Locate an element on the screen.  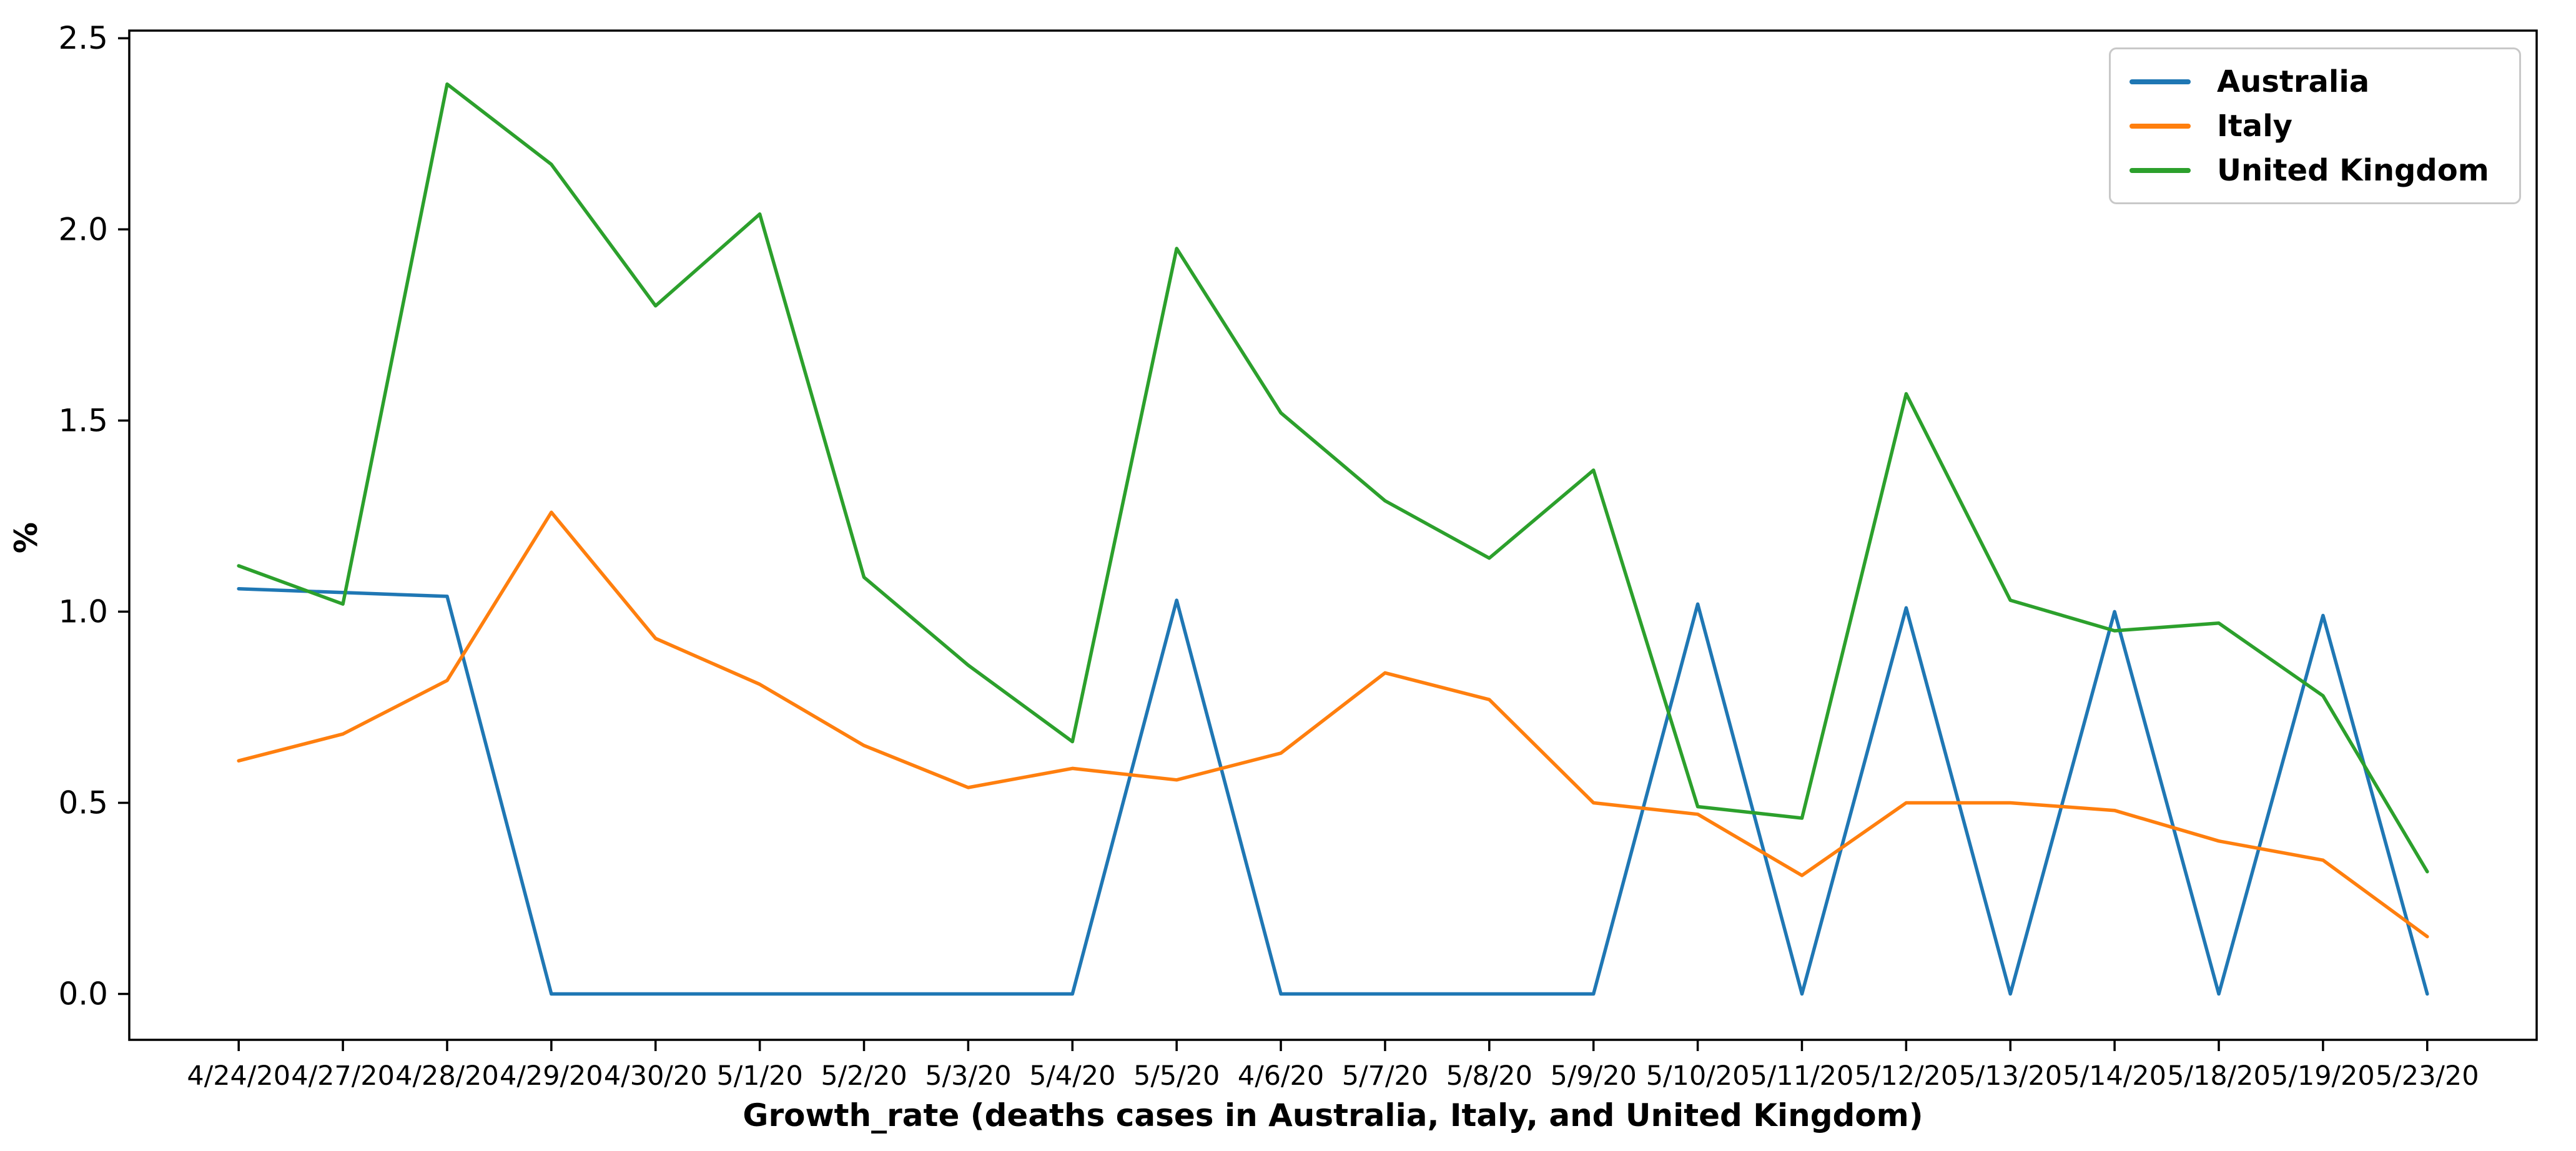
x-tick-label: 5/1/20 is located at coordinates (759, 1076).